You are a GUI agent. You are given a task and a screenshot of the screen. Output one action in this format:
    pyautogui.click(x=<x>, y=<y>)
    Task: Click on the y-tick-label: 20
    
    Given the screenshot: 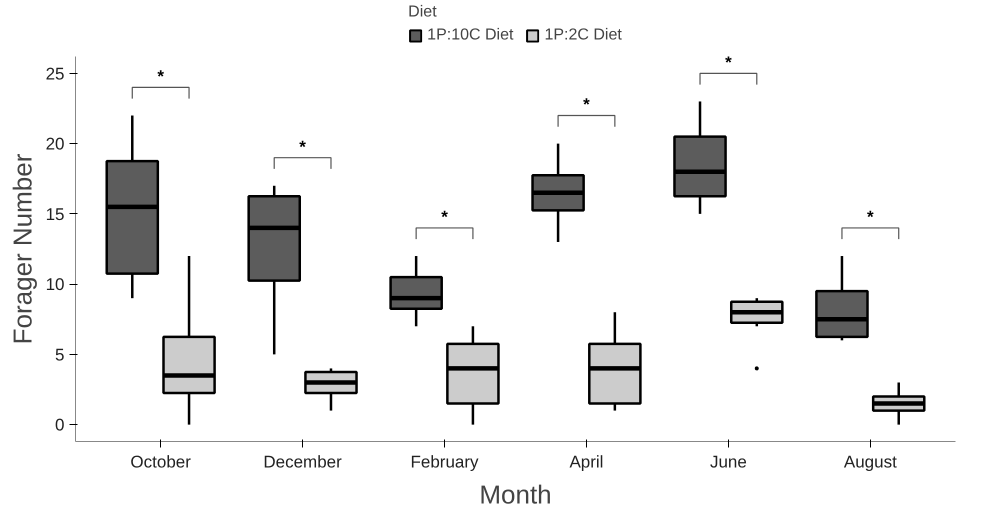 What is the action you would take?
    pyautogui.click(x=55, y=144)
    